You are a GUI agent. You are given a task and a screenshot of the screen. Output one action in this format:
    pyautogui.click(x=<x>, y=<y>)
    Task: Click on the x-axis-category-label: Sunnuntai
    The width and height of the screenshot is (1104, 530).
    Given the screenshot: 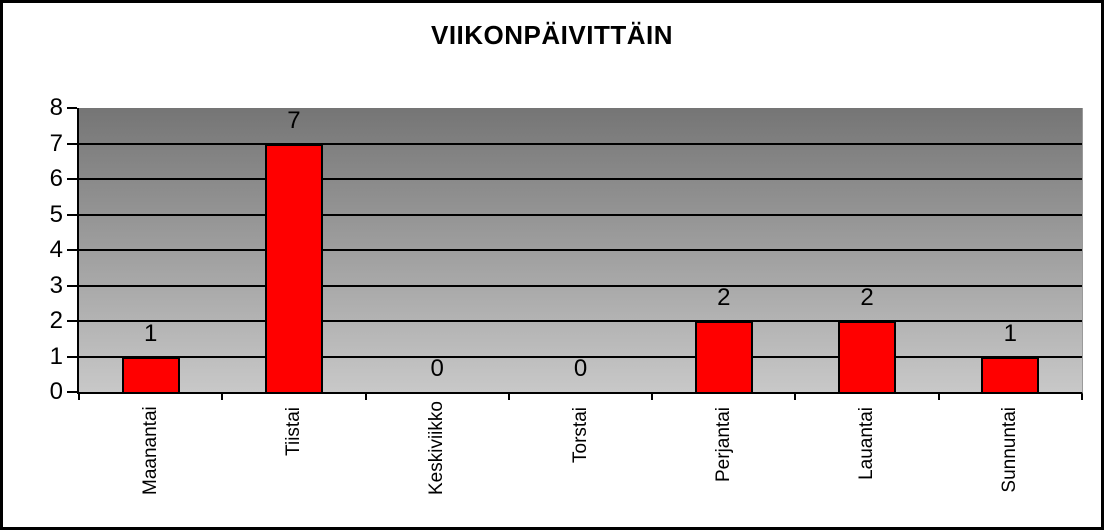 What is the action you would take?
    pyautogui.click(x=1010, y=450)
    